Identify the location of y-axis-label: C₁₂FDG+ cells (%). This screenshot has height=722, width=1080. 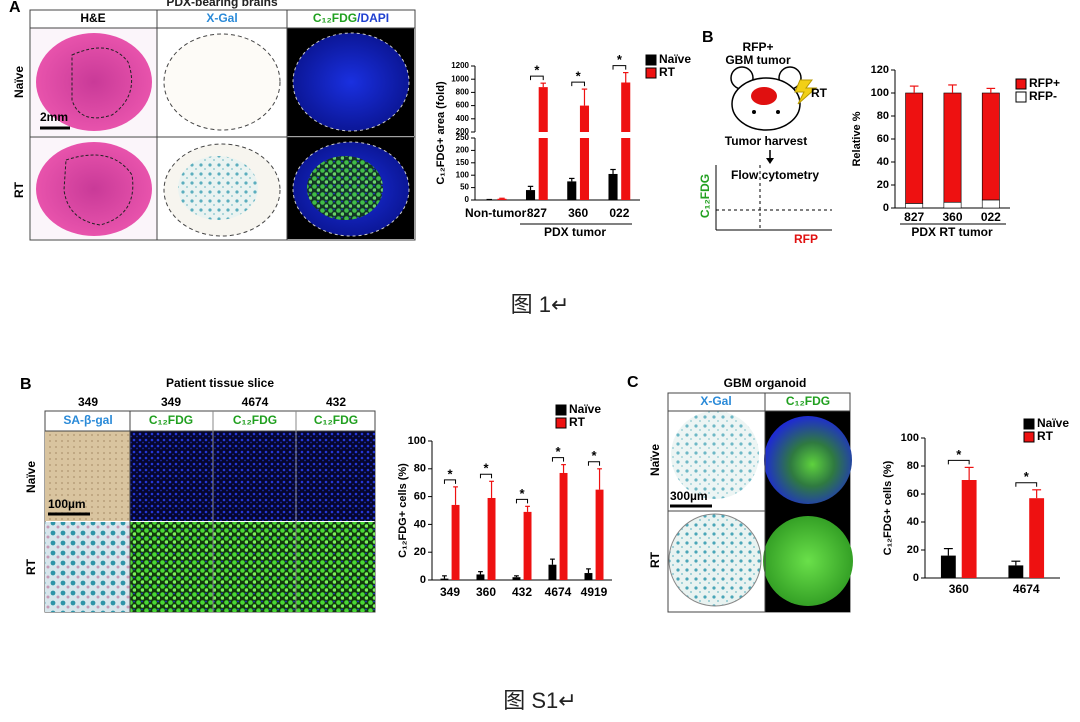
(888, 507).